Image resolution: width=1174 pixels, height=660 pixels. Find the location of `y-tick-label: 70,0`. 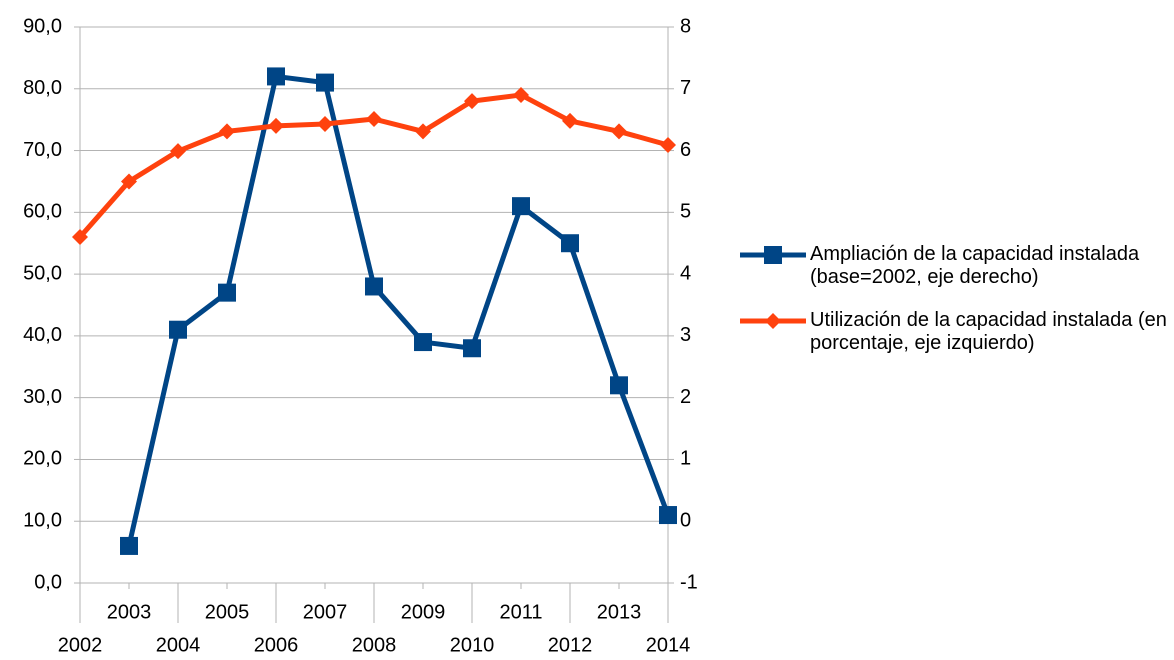

y-tick-label: 70,0 is located at coordinates (42, 150).